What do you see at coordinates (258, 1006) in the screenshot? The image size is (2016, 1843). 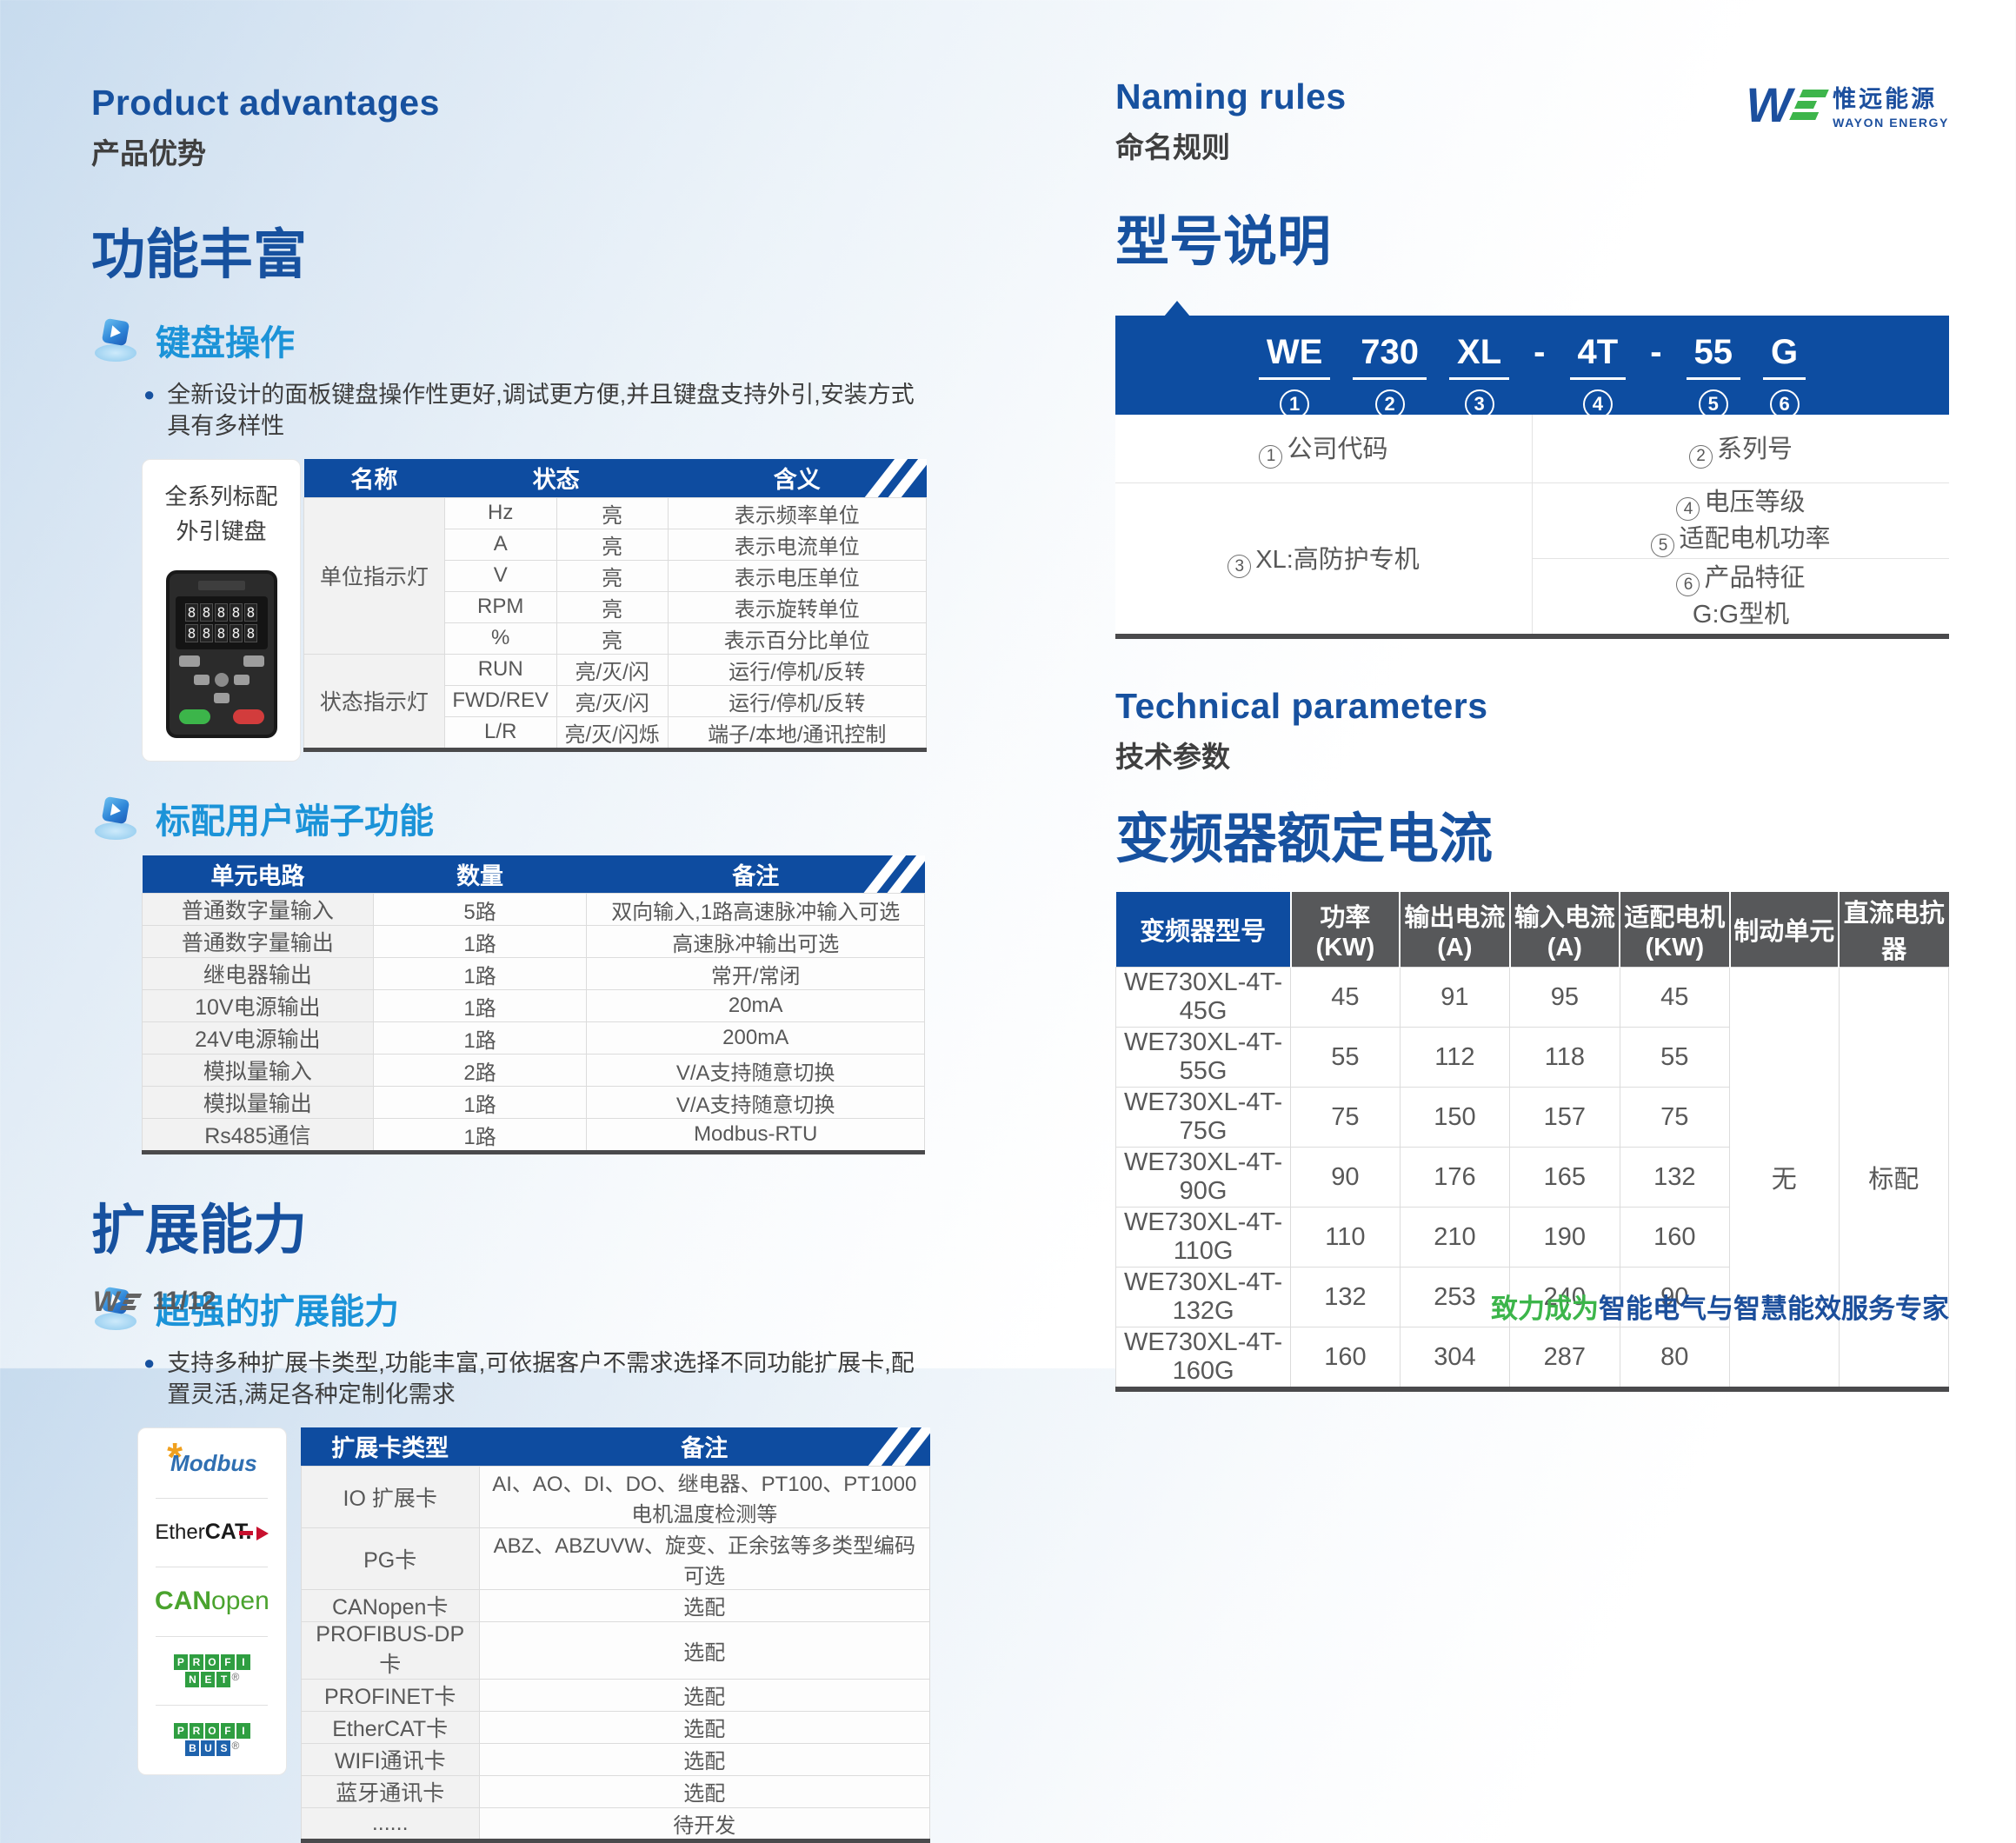 I see `table-cell: 10V电源输出` at bounding box center [258, 1006].